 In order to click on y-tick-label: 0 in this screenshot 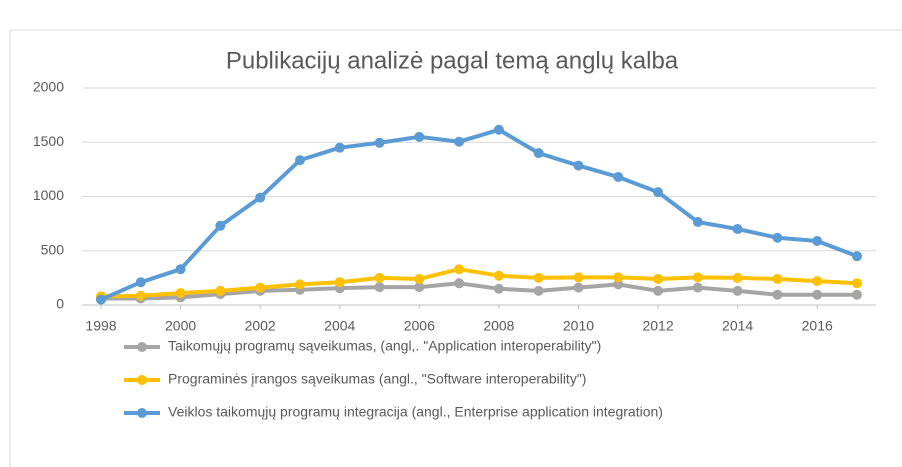, I will do `click(60, 304)`.